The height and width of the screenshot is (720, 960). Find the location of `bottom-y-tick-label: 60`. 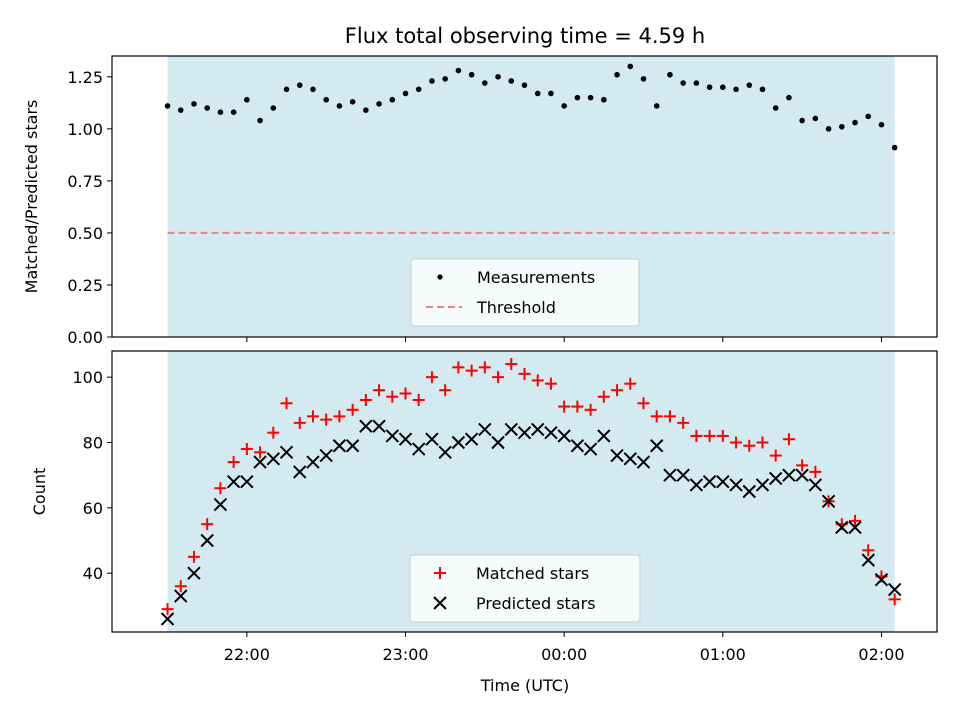

bottom-y-tick-label: 60 is located at coordinates (93, 508).